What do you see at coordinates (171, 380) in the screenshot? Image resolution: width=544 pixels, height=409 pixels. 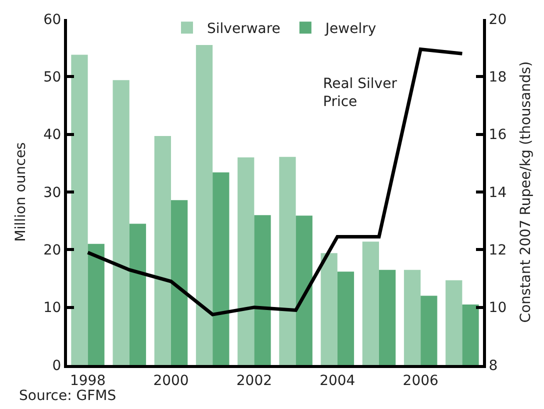 I see `x-tick-label: 2000` at bounding box center [171, 380].